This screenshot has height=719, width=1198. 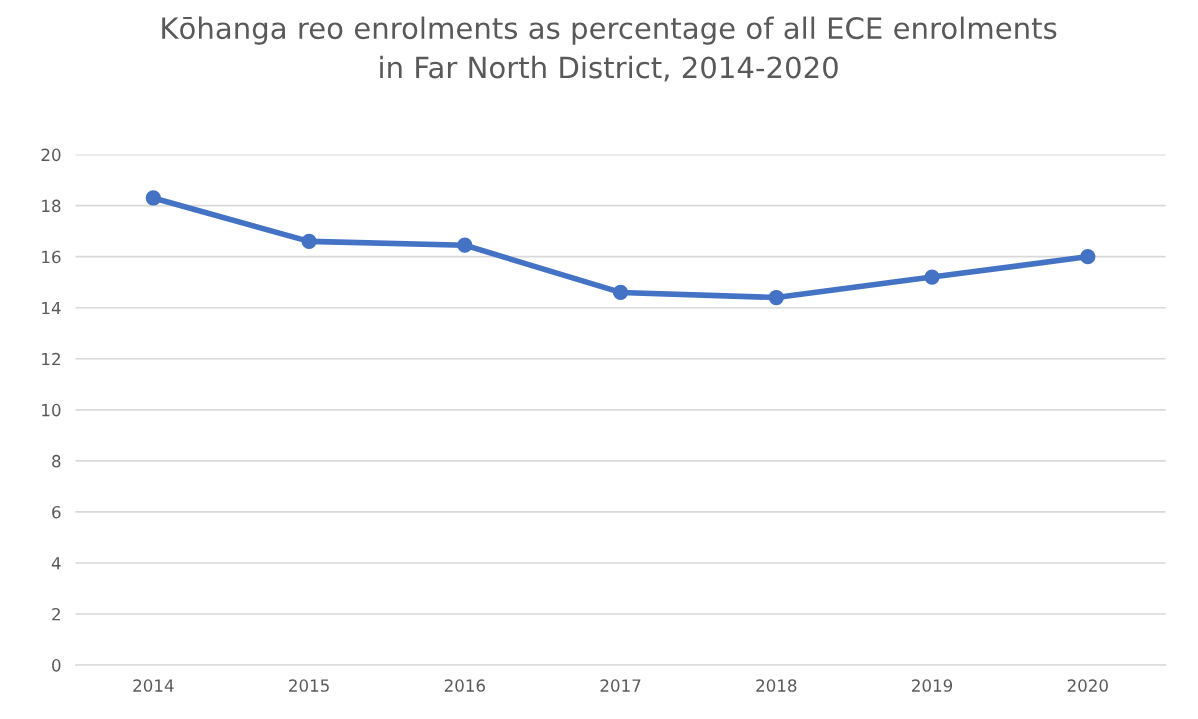 What do you see at coordinates (51, 155) in the screenshot?
I see `y-tick-label: 20` at bounding box center [51, 155].